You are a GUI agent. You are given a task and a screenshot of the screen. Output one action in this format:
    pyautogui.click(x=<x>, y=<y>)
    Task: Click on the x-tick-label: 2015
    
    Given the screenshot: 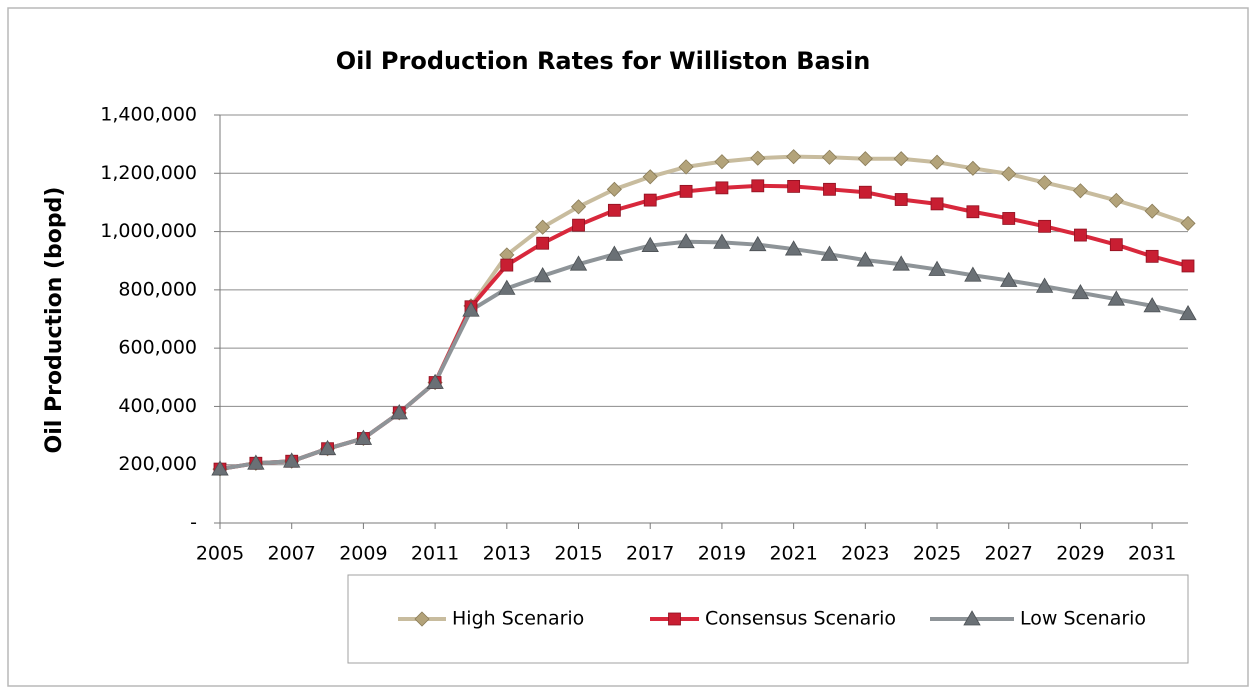 What is the action you would take?
    pyautogui.click(x=578, y=554)
    